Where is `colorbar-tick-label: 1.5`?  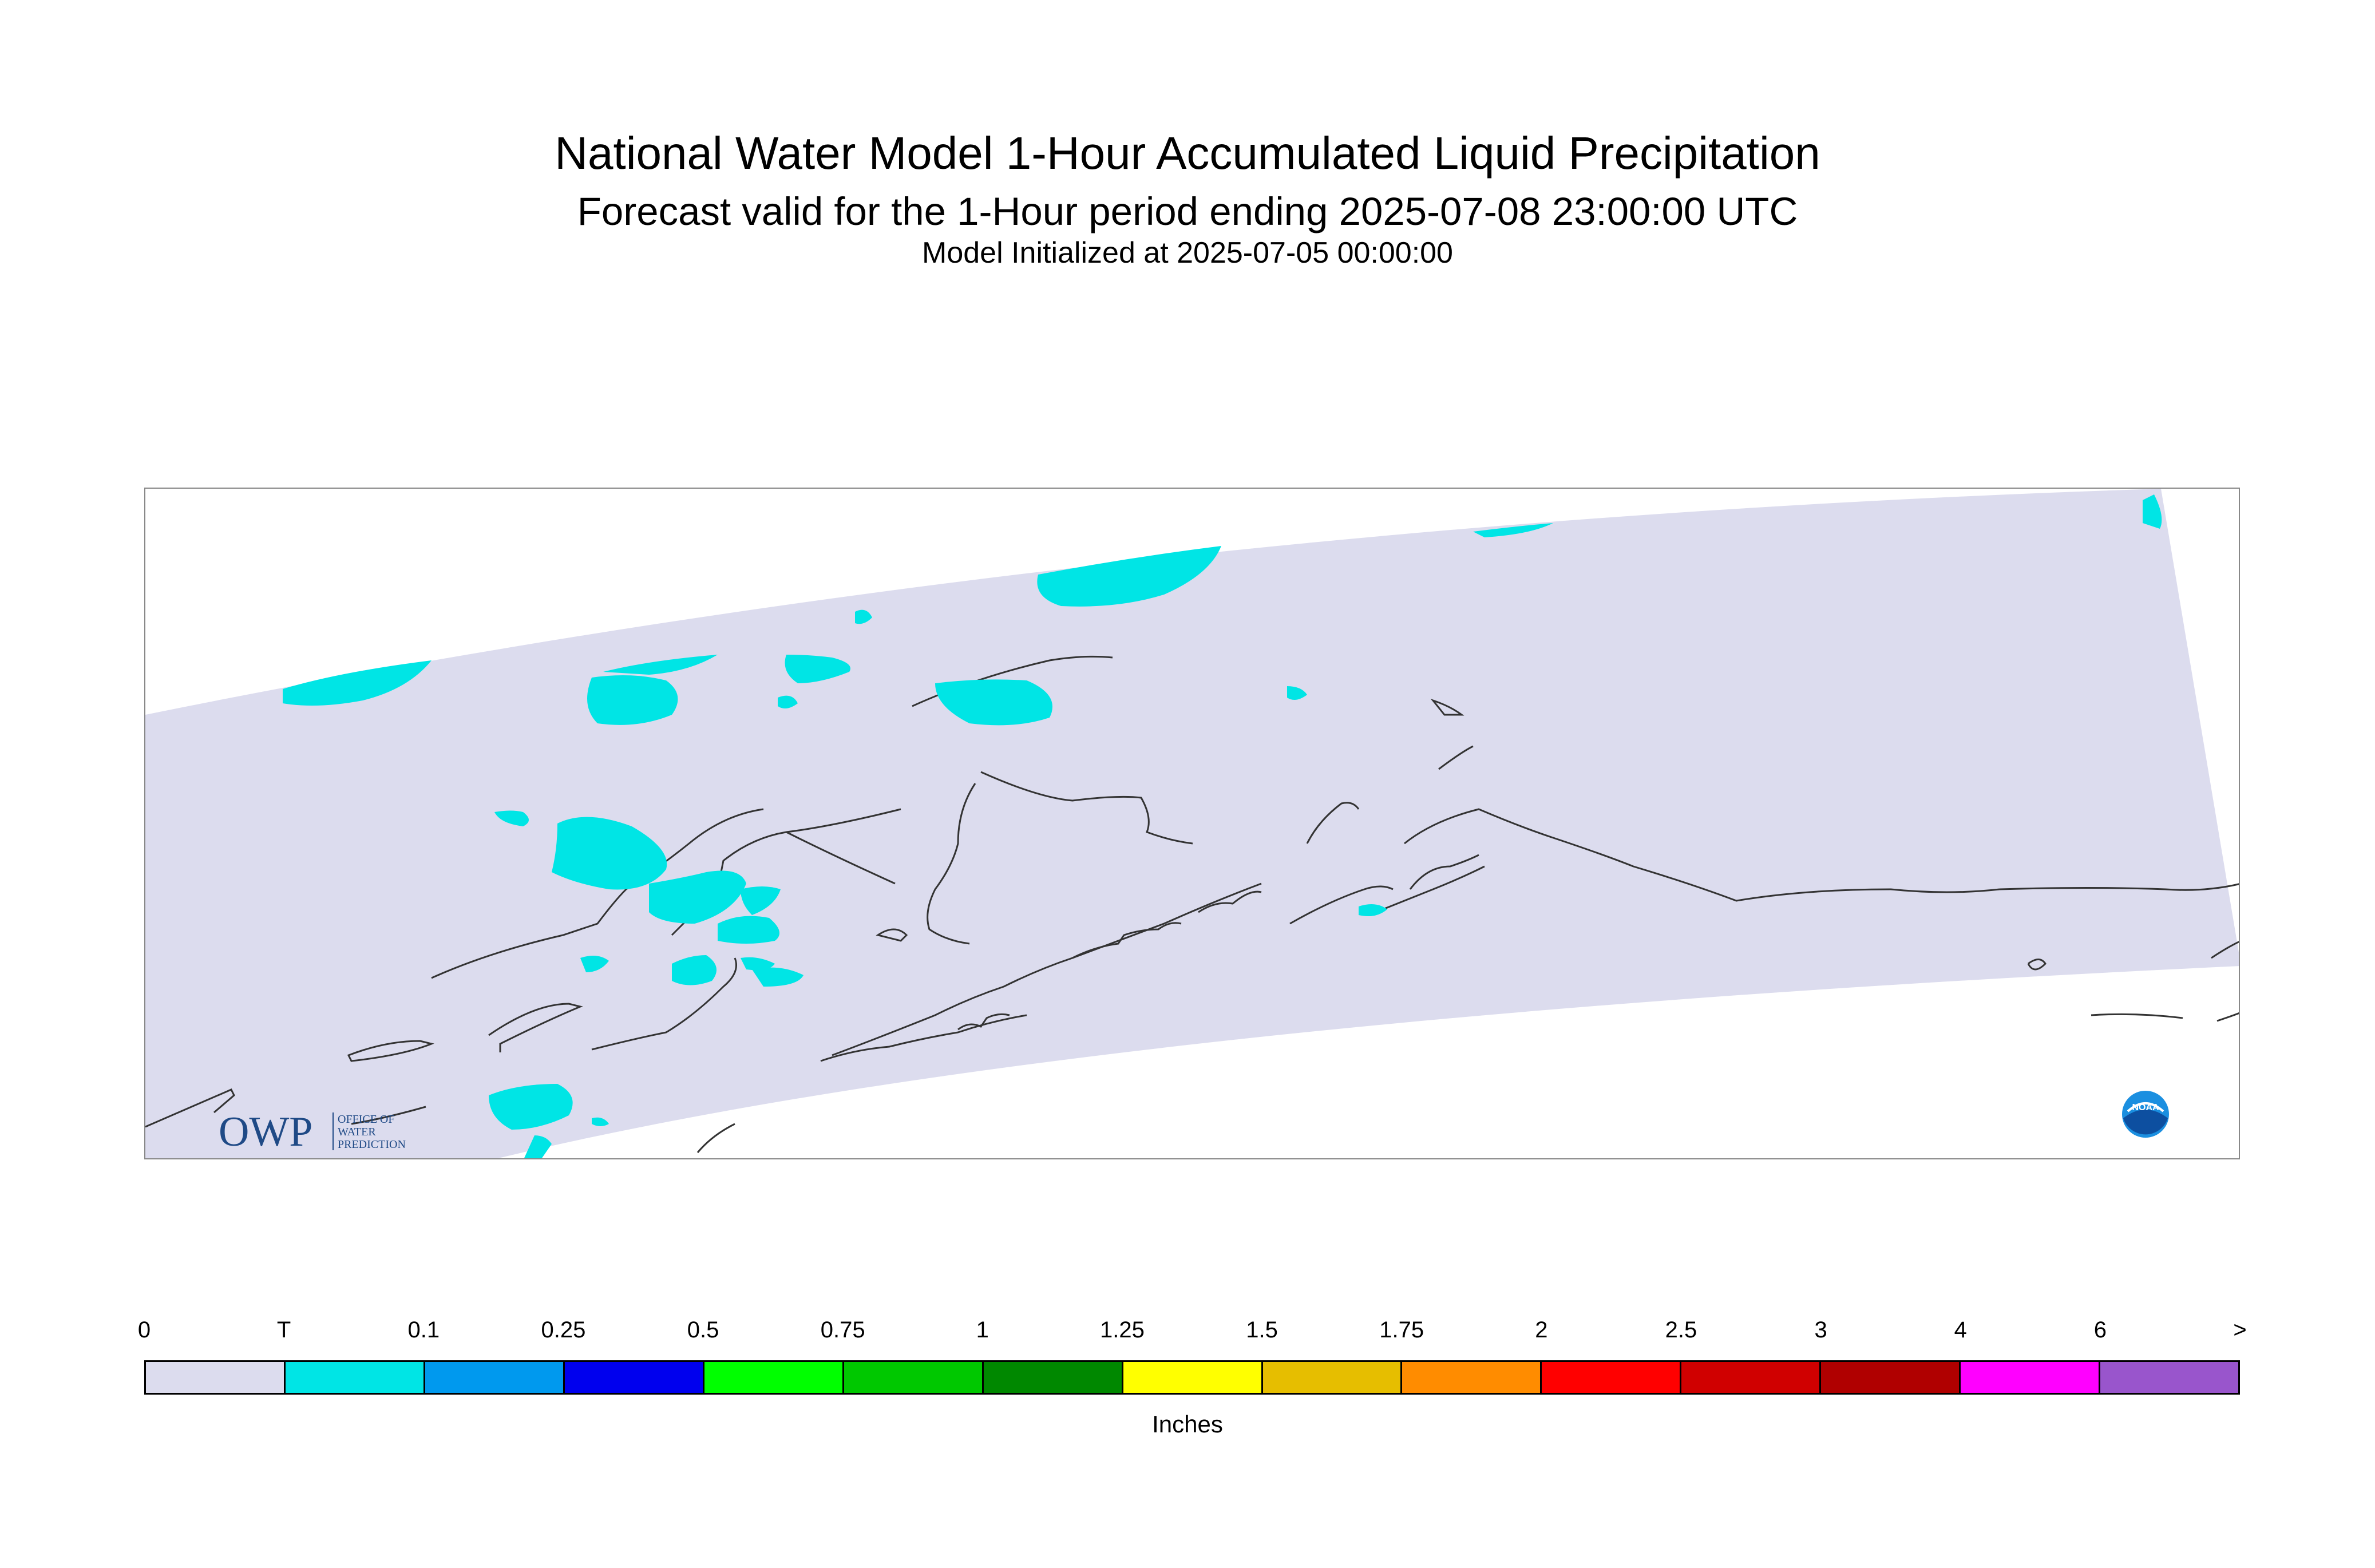 colorbar-tick-label: 1.5 is located at coordinates (1262, 1330).